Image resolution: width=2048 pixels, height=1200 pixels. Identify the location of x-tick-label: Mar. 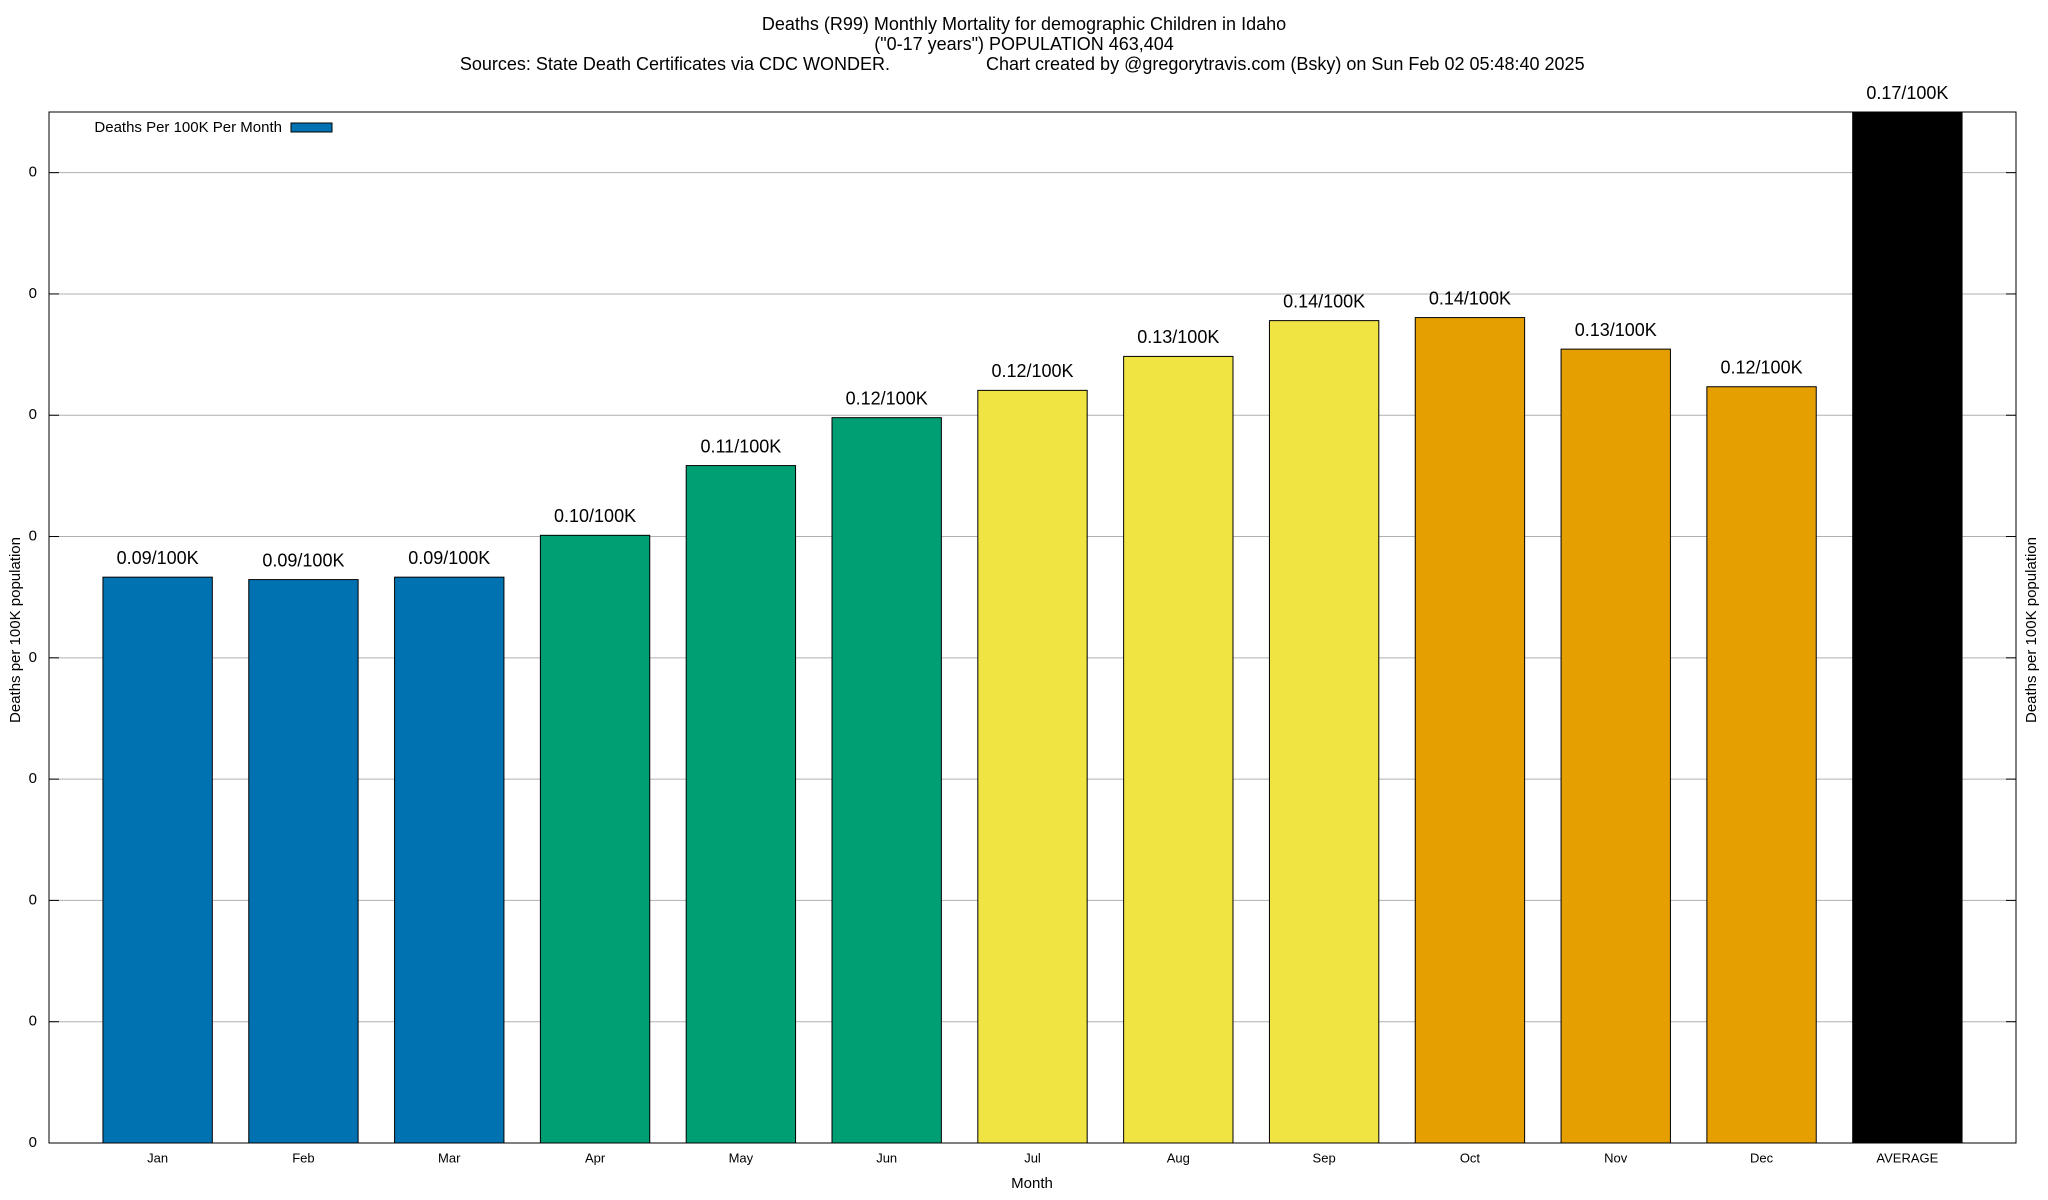
(449, 1157).